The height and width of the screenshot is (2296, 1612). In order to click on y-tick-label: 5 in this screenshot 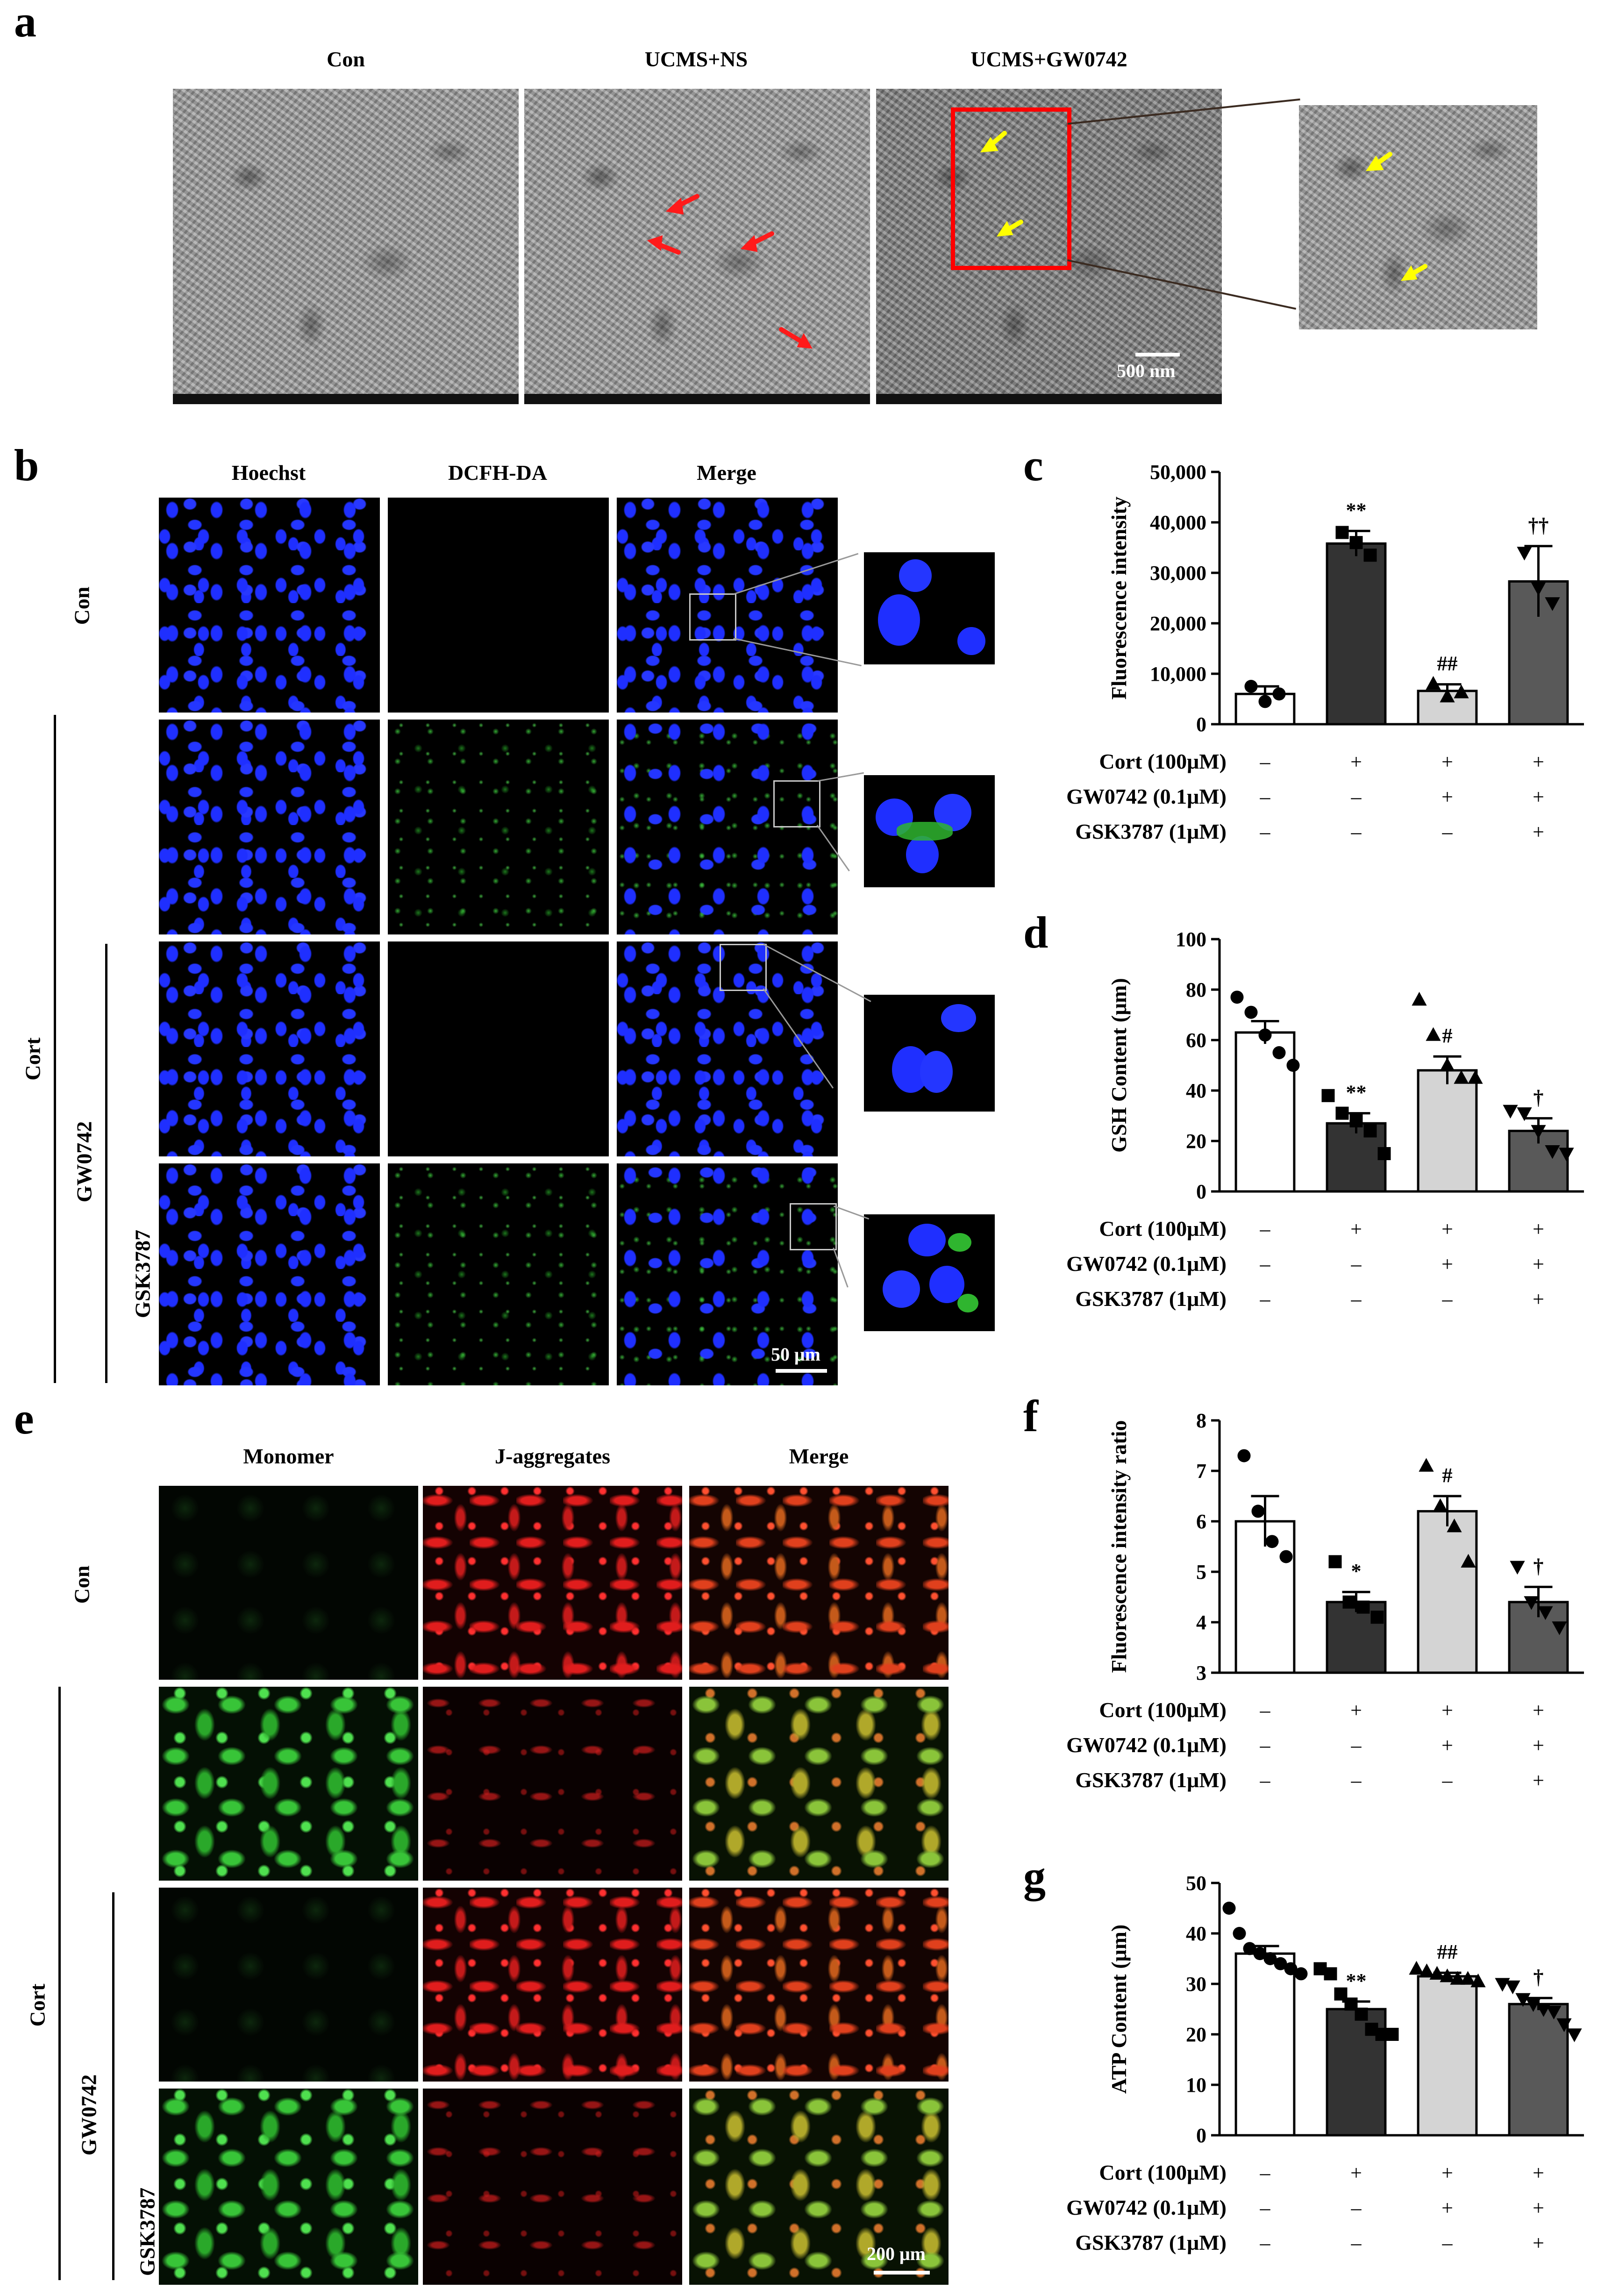, I will do `click(1201, 1572)`.